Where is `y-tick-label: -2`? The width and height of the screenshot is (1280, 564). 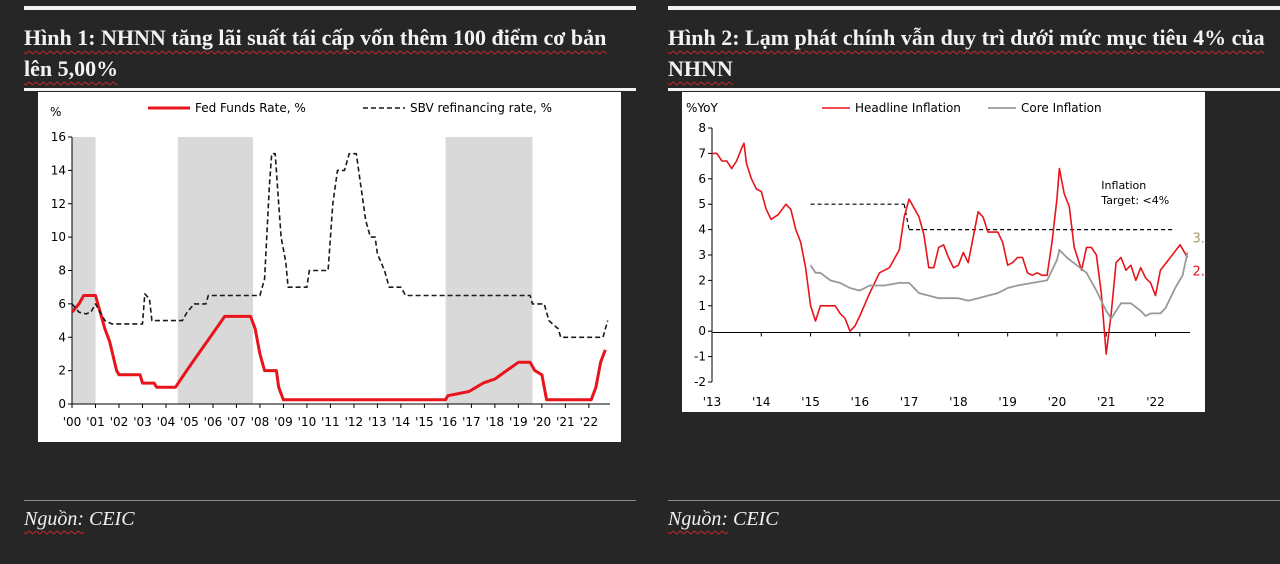 y-tick-label: -2 is located at coordinates (700, 382).